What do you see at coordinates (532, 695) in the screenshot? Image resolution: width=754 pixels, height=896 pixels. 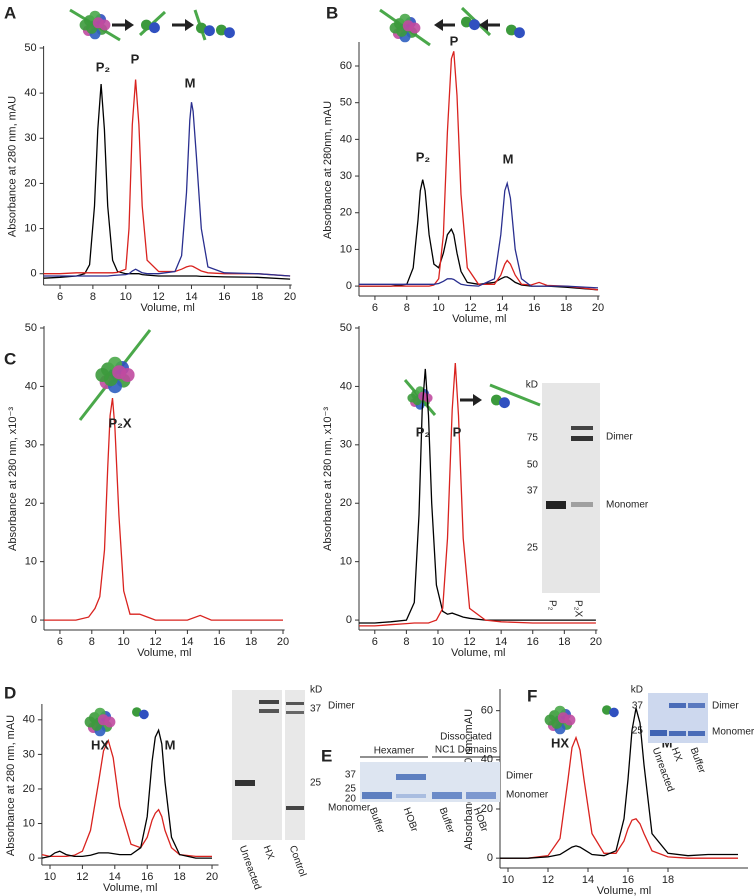 I see `panel-label: F` at bounding box center [532, 695].